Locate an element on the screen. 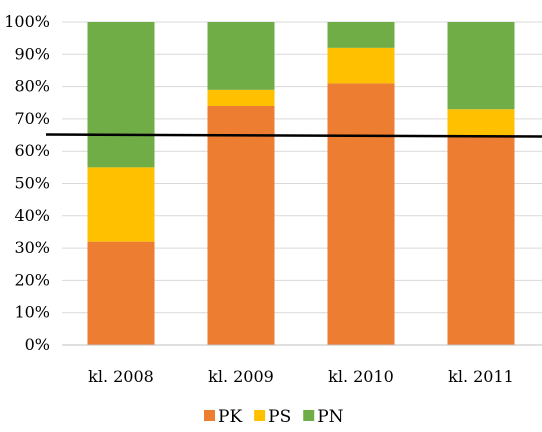 This screenshot has width=542, height=432. legend-label-pk: PK is located at coordinates (230, 417).